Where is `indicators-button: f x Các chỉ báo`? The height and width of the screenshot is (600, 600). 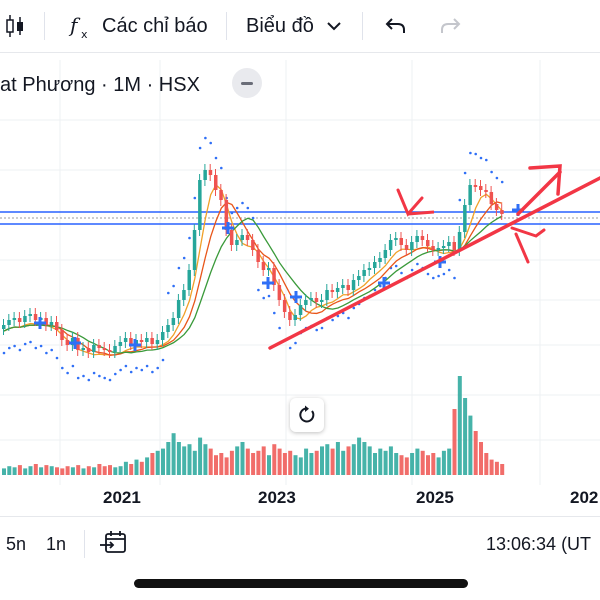
indicators-button: f x Các chỉ báo is located at coordinates (138, 26).